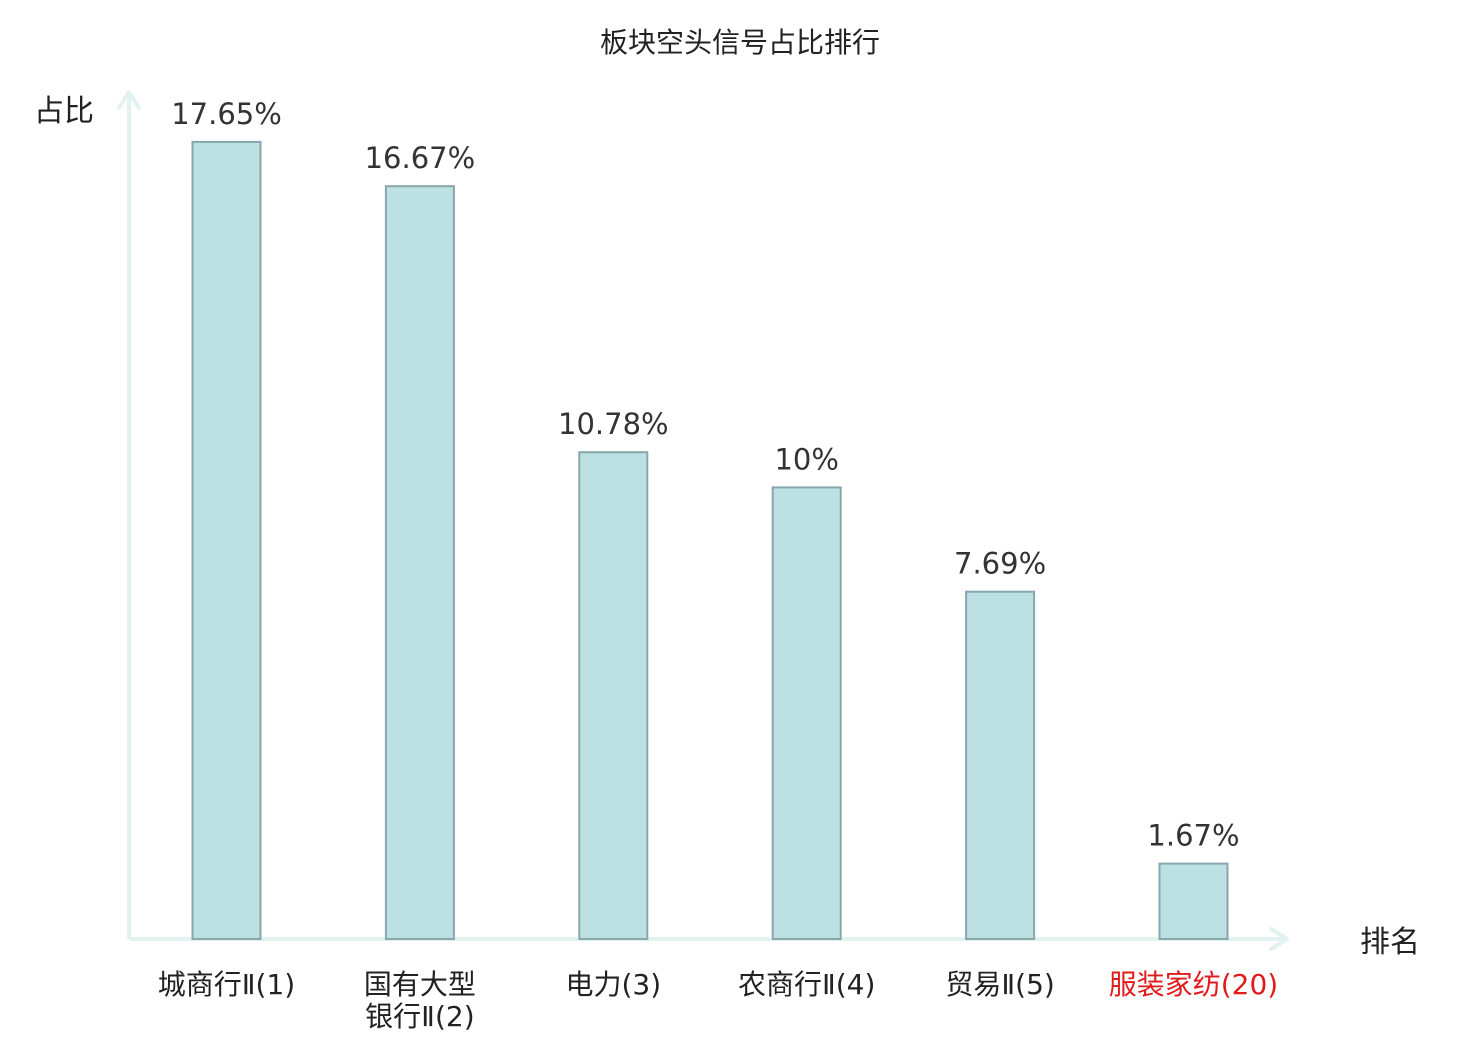 This screenshot has height=1044, width=1480. Describe the element at coordinates (613, 984) in the screenshot. I see `category-label: 电力(3)` at that location.